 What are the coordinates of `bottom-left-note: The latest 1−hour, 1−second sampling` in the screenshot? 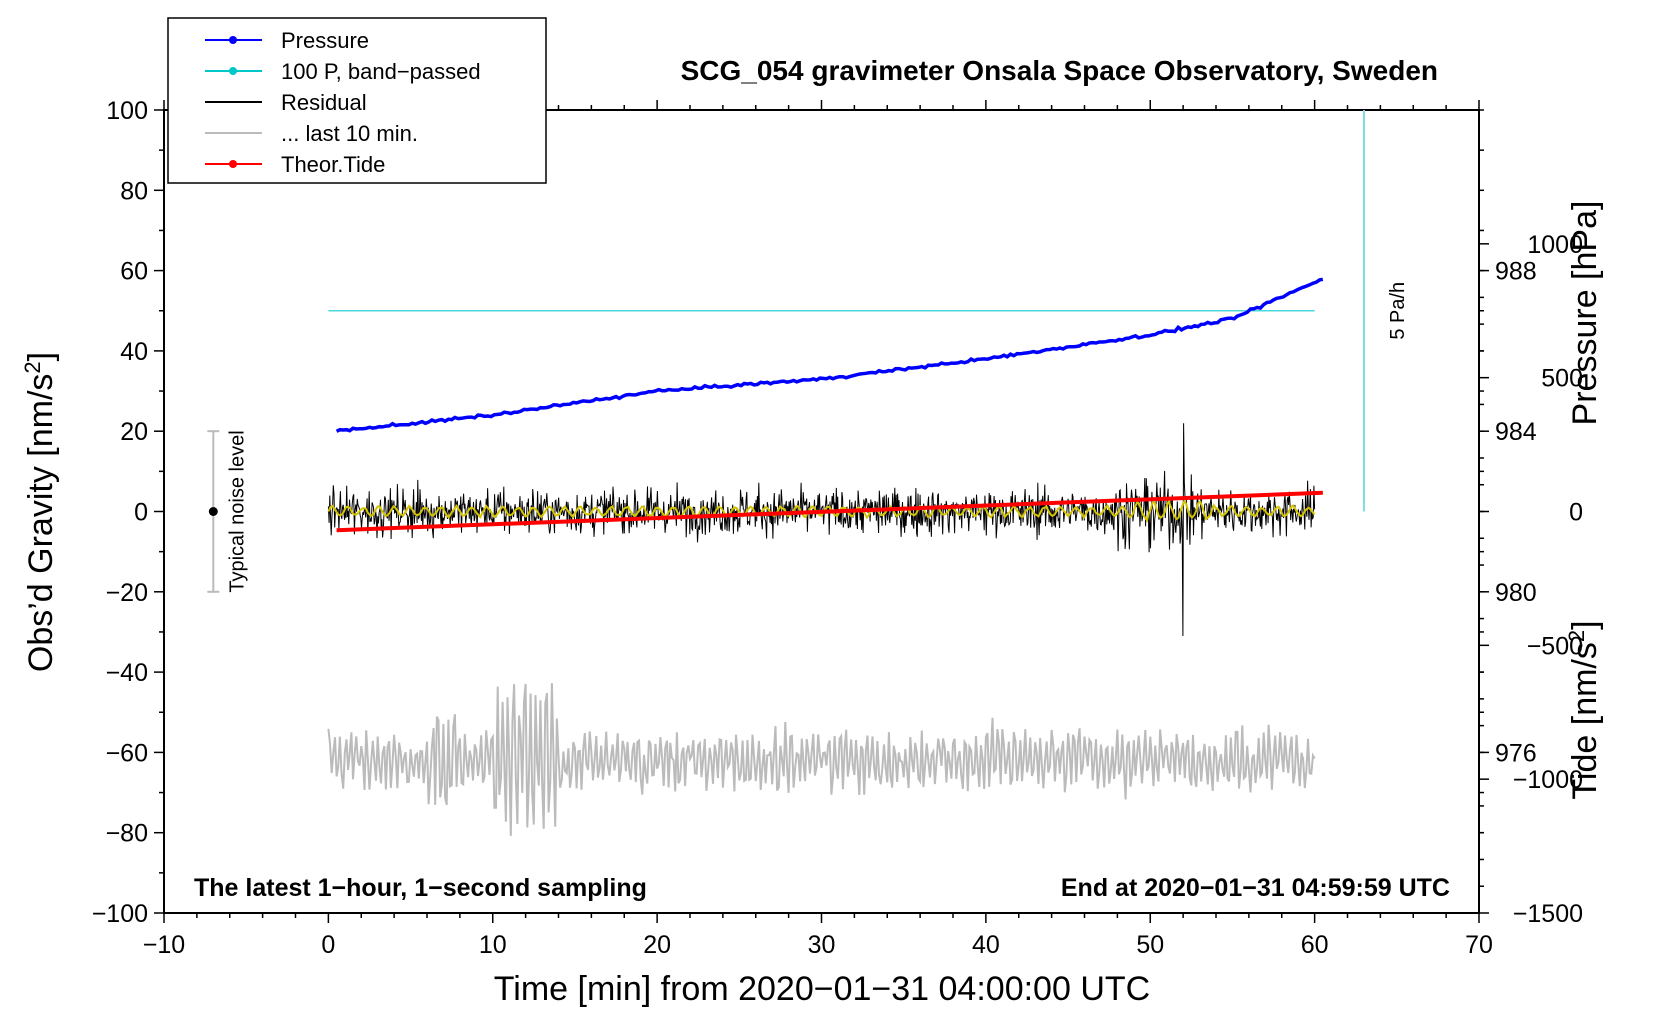 It's located at (420, 888).